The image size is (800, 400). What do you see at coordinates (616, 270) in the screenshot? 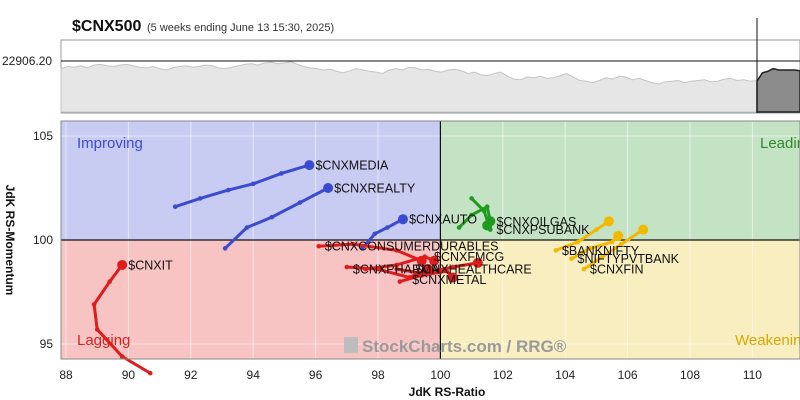
I see `series-label: $CNXFIN` at bounding box center [616, 270].